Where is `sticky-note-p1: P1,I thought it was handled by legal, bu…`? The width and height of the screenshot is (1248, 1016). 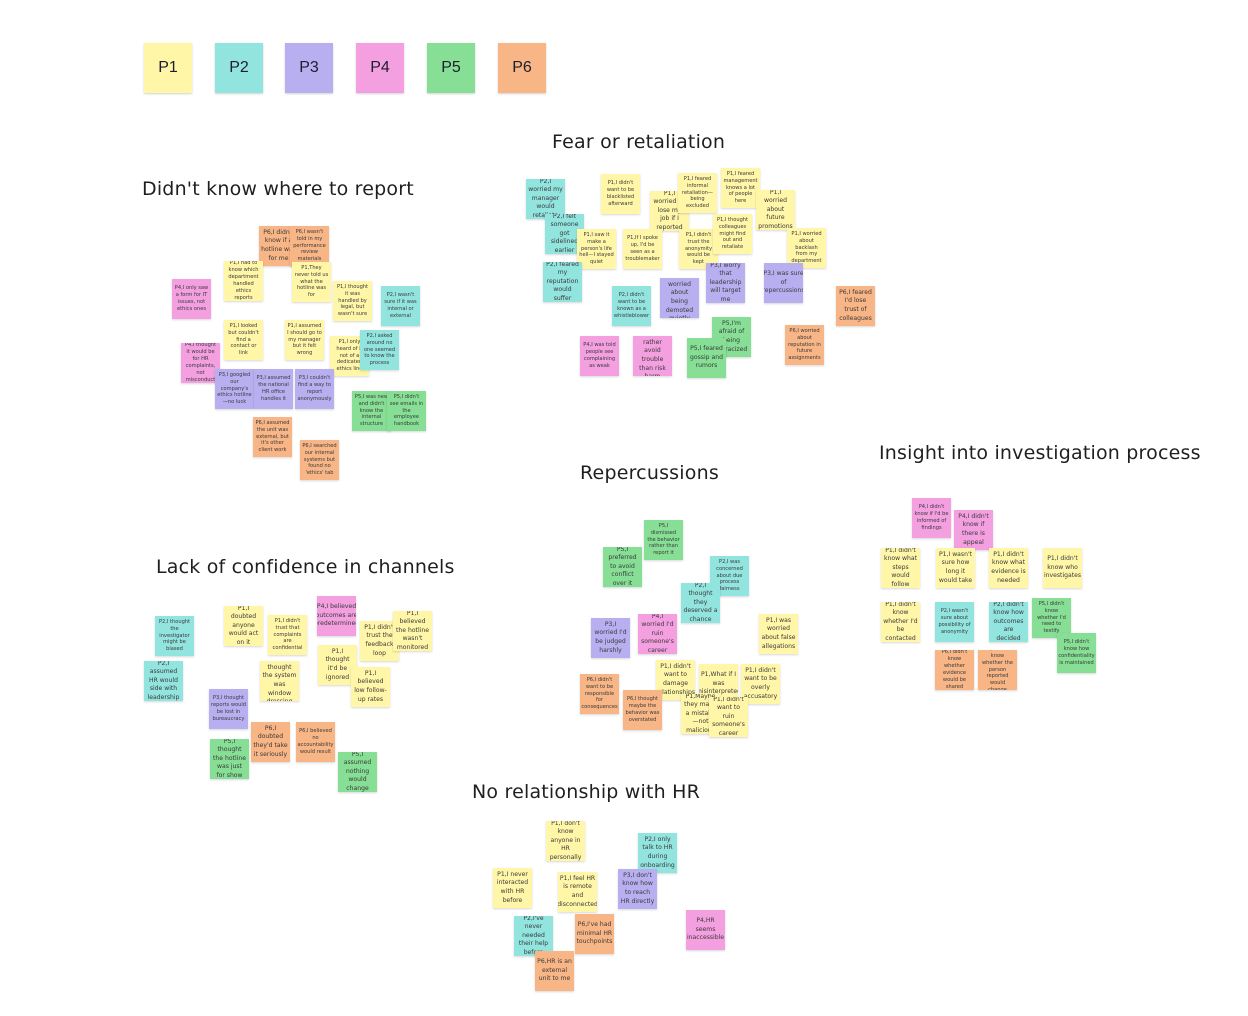
sticky-note-p1: P1,I thought it was handled by legal, bu… is located at coordinates (352, 301).